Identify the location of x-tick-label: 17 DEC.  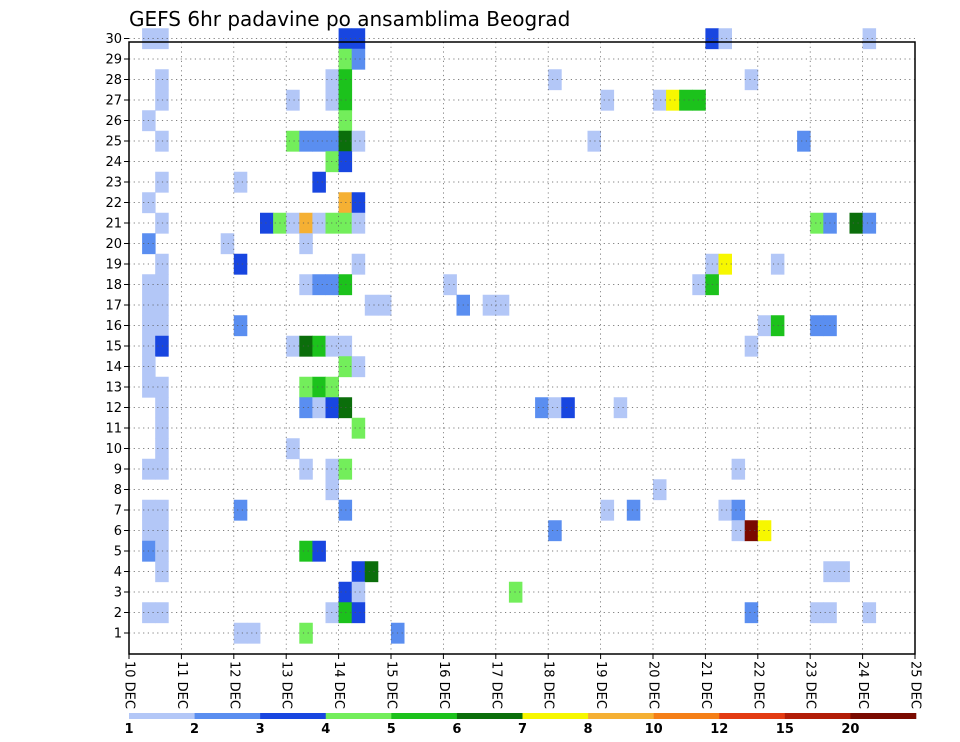
(495, 685).